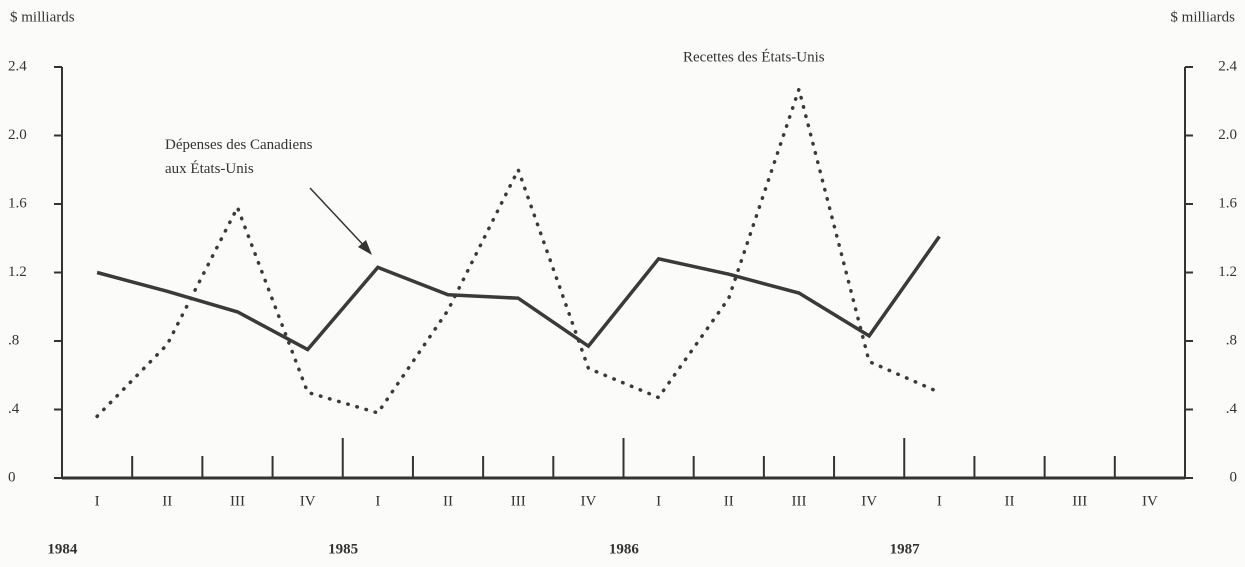 The height and width of the screenshot is (567, 1245). Describe the element at coordinates (1227, 203) in the screenshot. I see `y2-tick-label: 1.6` at that location.